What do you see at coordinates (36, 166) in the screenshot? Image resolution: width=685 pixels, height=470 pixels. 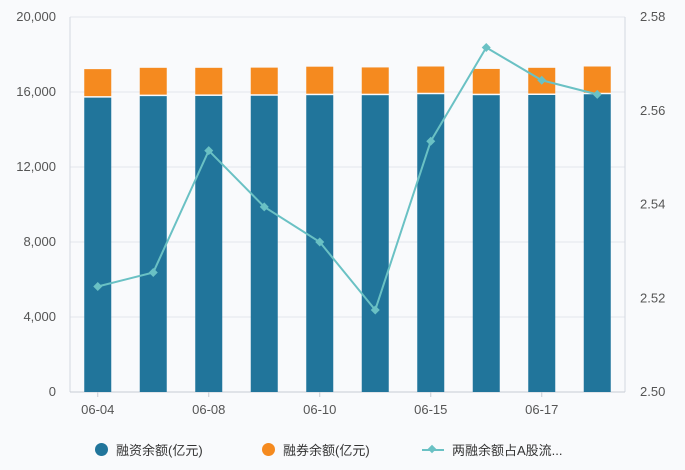 I see `y-left-tick-label: 12,000` at bounding box center [36, 166].